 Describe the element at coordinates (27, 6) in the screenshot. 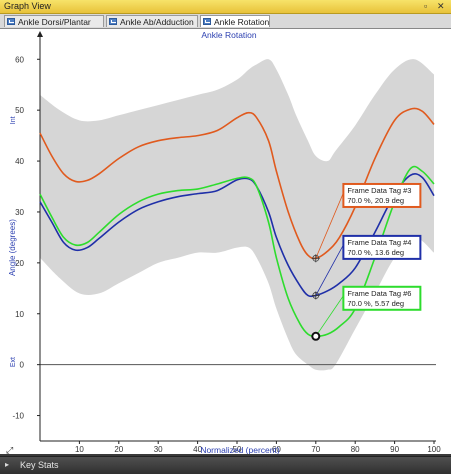

I see `window-title: Graph View` at that location.